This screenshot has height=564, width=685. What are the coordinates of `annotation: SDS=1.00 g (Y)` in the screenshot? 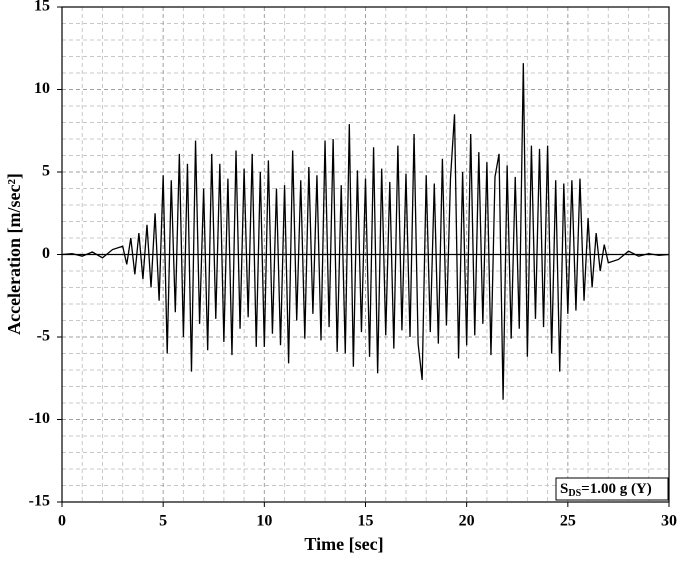 It's located at (606, 490).